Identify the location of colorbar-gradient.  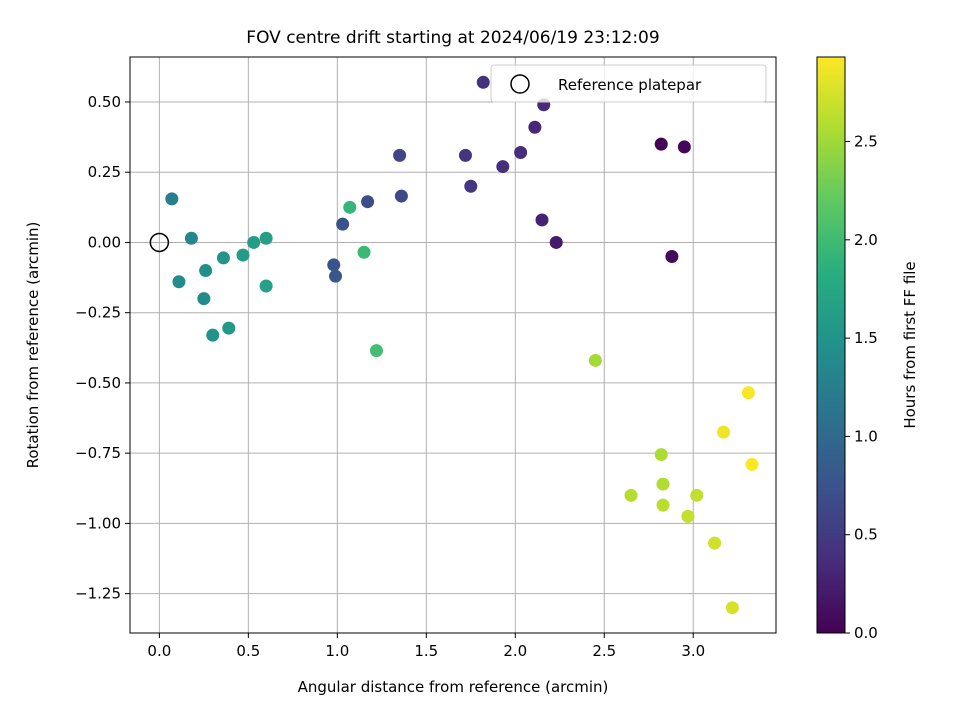
(831, 345).